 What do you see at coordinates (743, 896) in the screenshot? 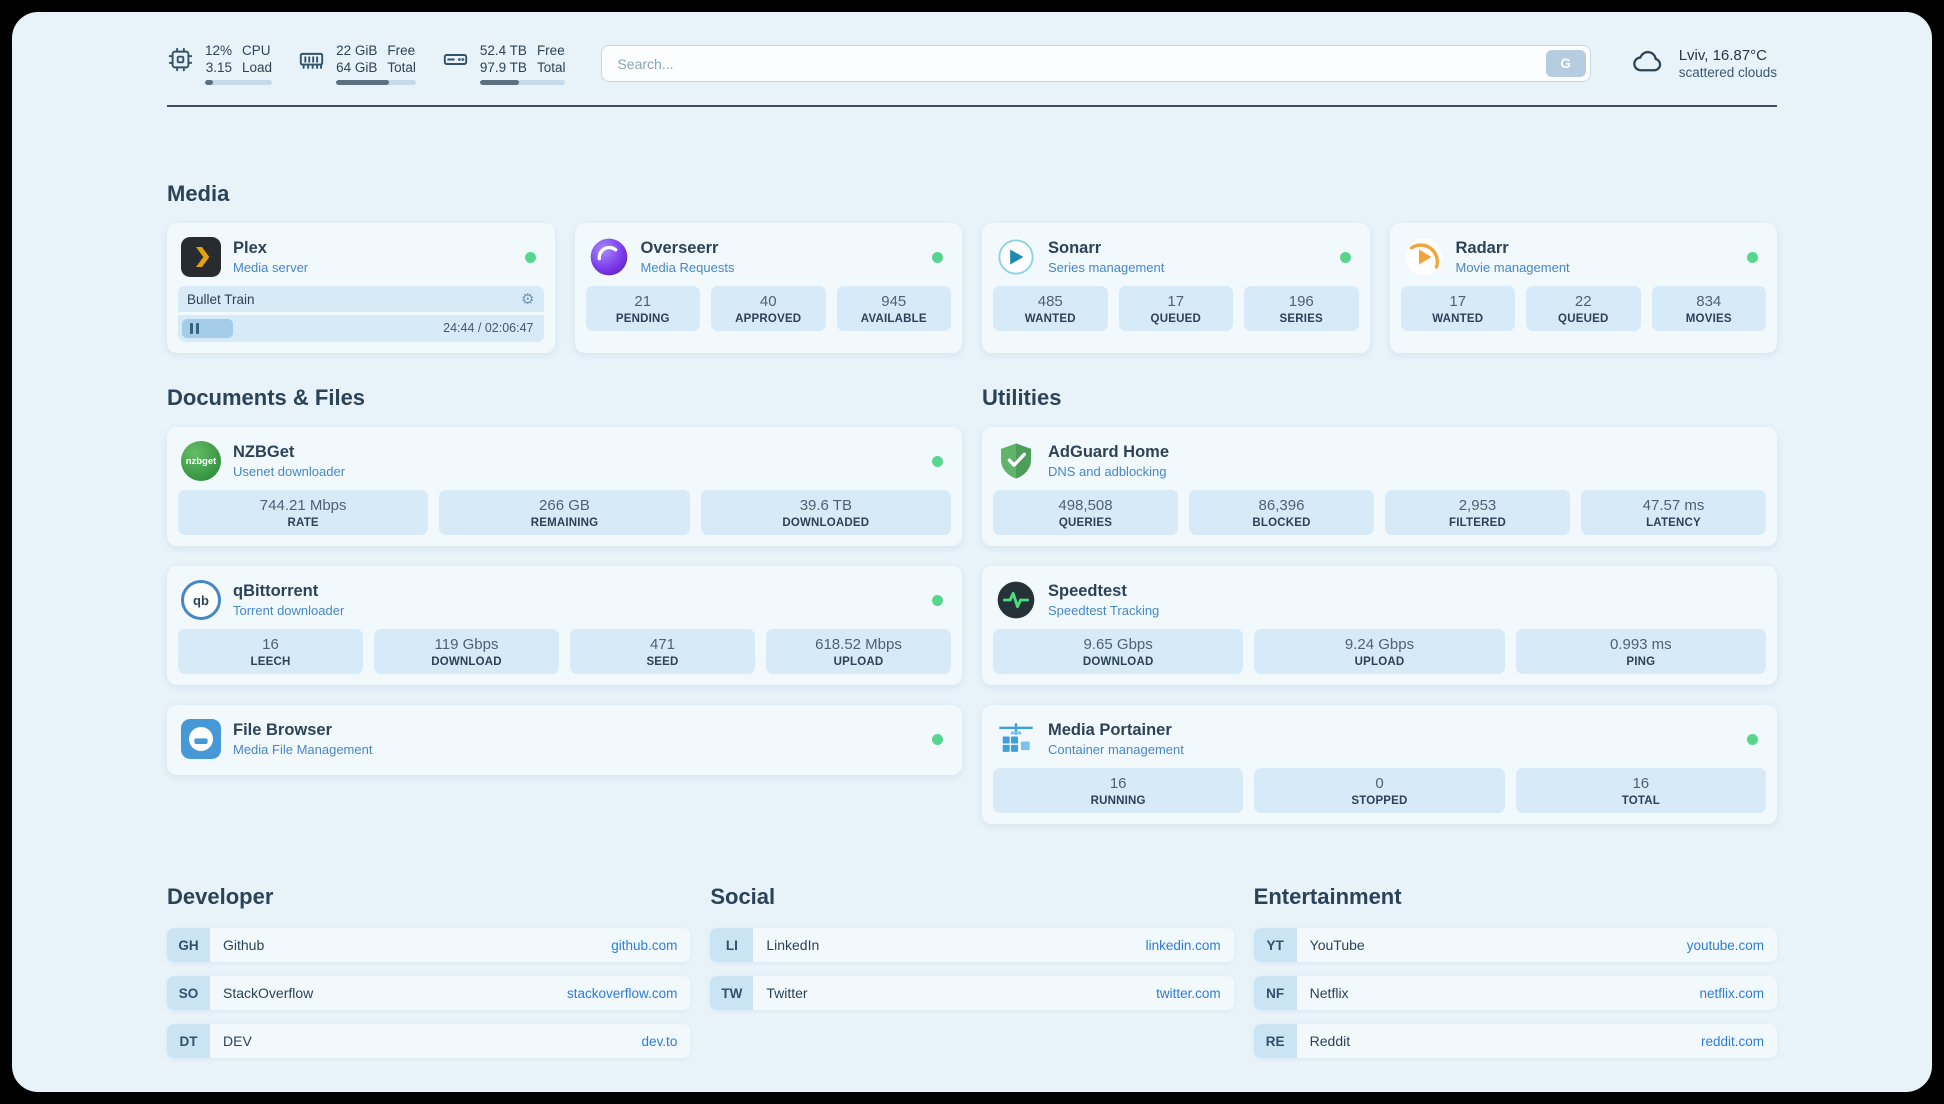
I see `section-title-social: Social` at bounding box center [743, 896].